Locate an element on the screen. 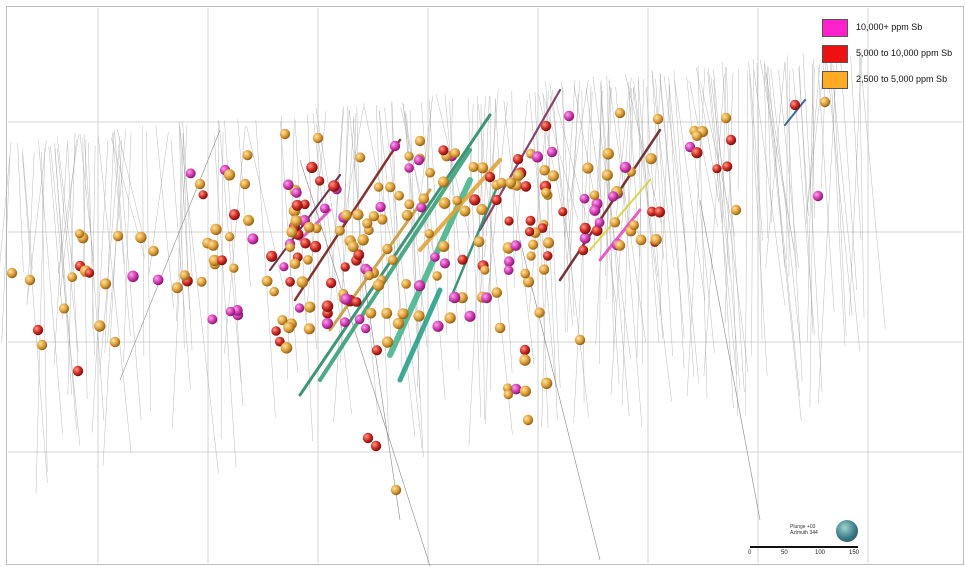  legend-swatch-low is located at coordinates (835, 80).